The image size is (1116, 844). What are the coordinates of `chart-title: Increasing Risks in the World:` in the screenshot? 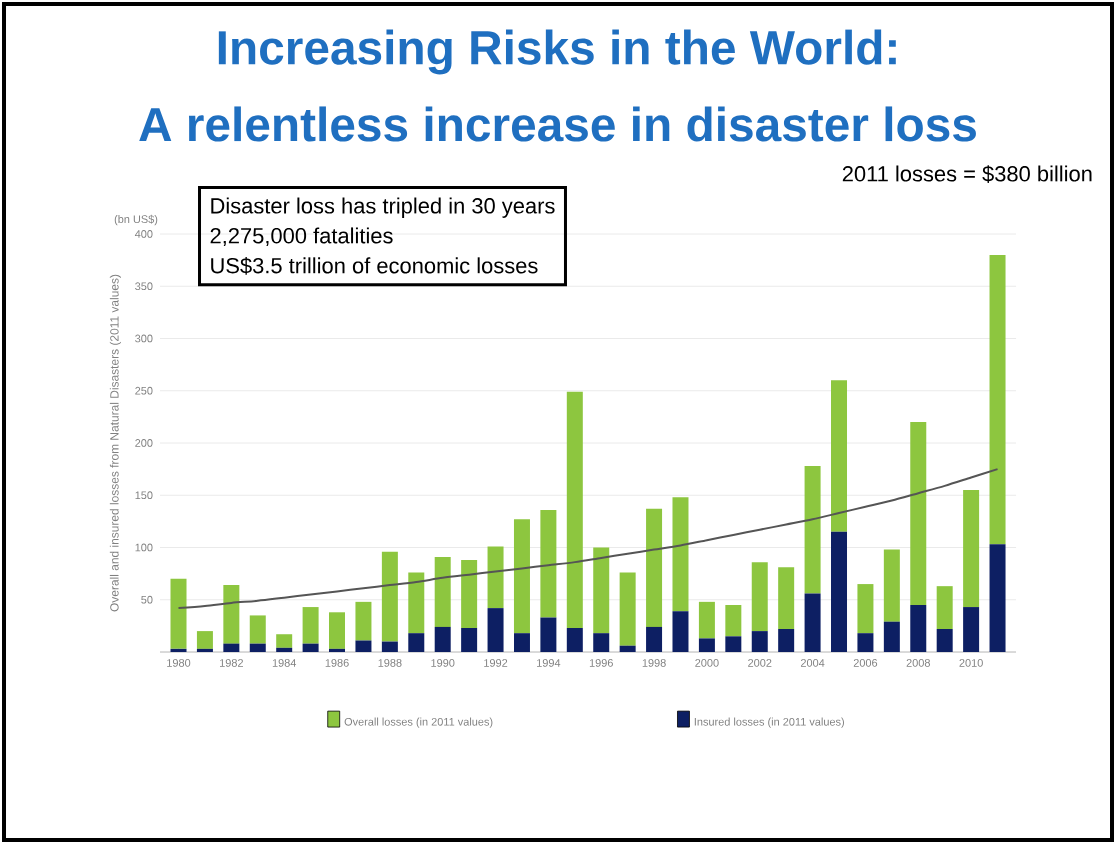 It's located at (557, 52).